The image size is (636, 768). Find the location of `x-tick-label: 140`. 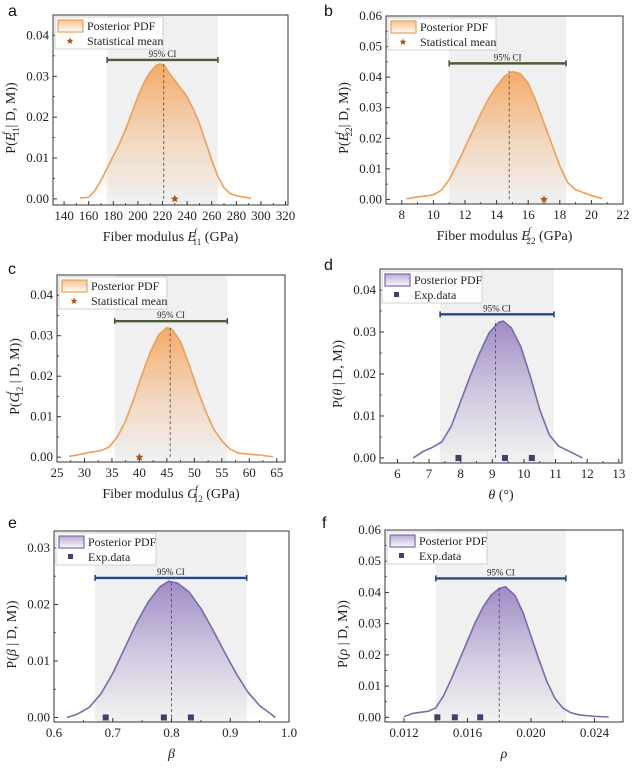

x-tick-label: 140 is located at coordinates (64, 215).